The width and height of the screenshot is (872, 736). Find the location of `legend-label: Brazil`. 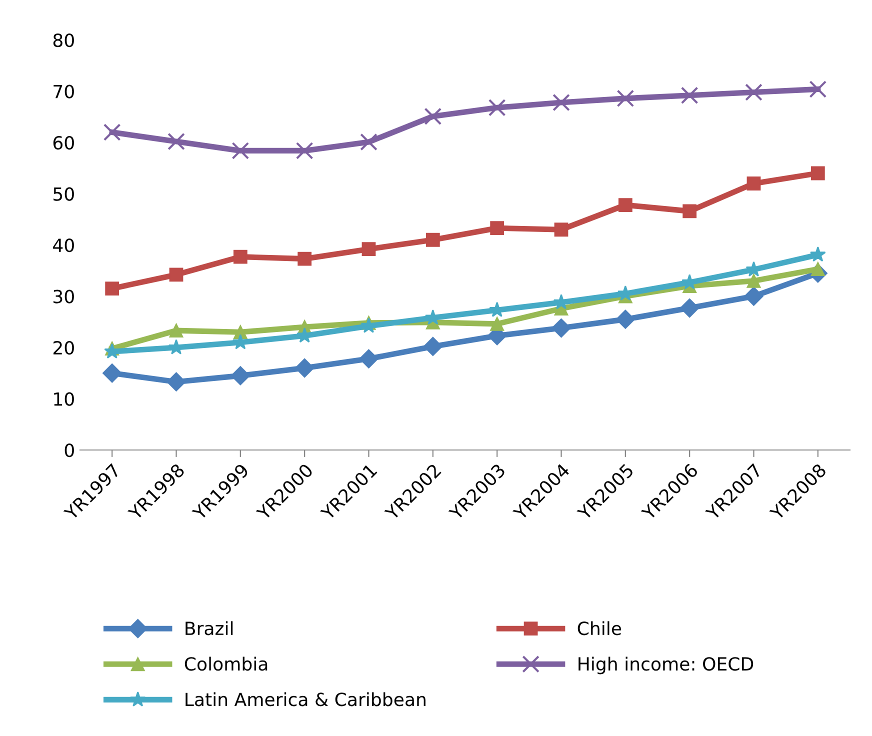

legend-label: Brazil is located at coordinates (209, 628).